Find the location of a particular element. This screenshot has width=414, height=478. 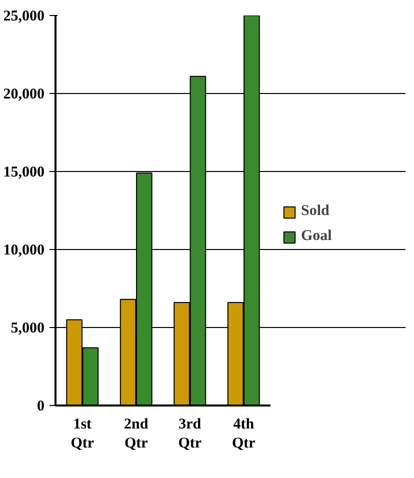

y-tick-label: 20,000 is located at coordinates (23, 94).